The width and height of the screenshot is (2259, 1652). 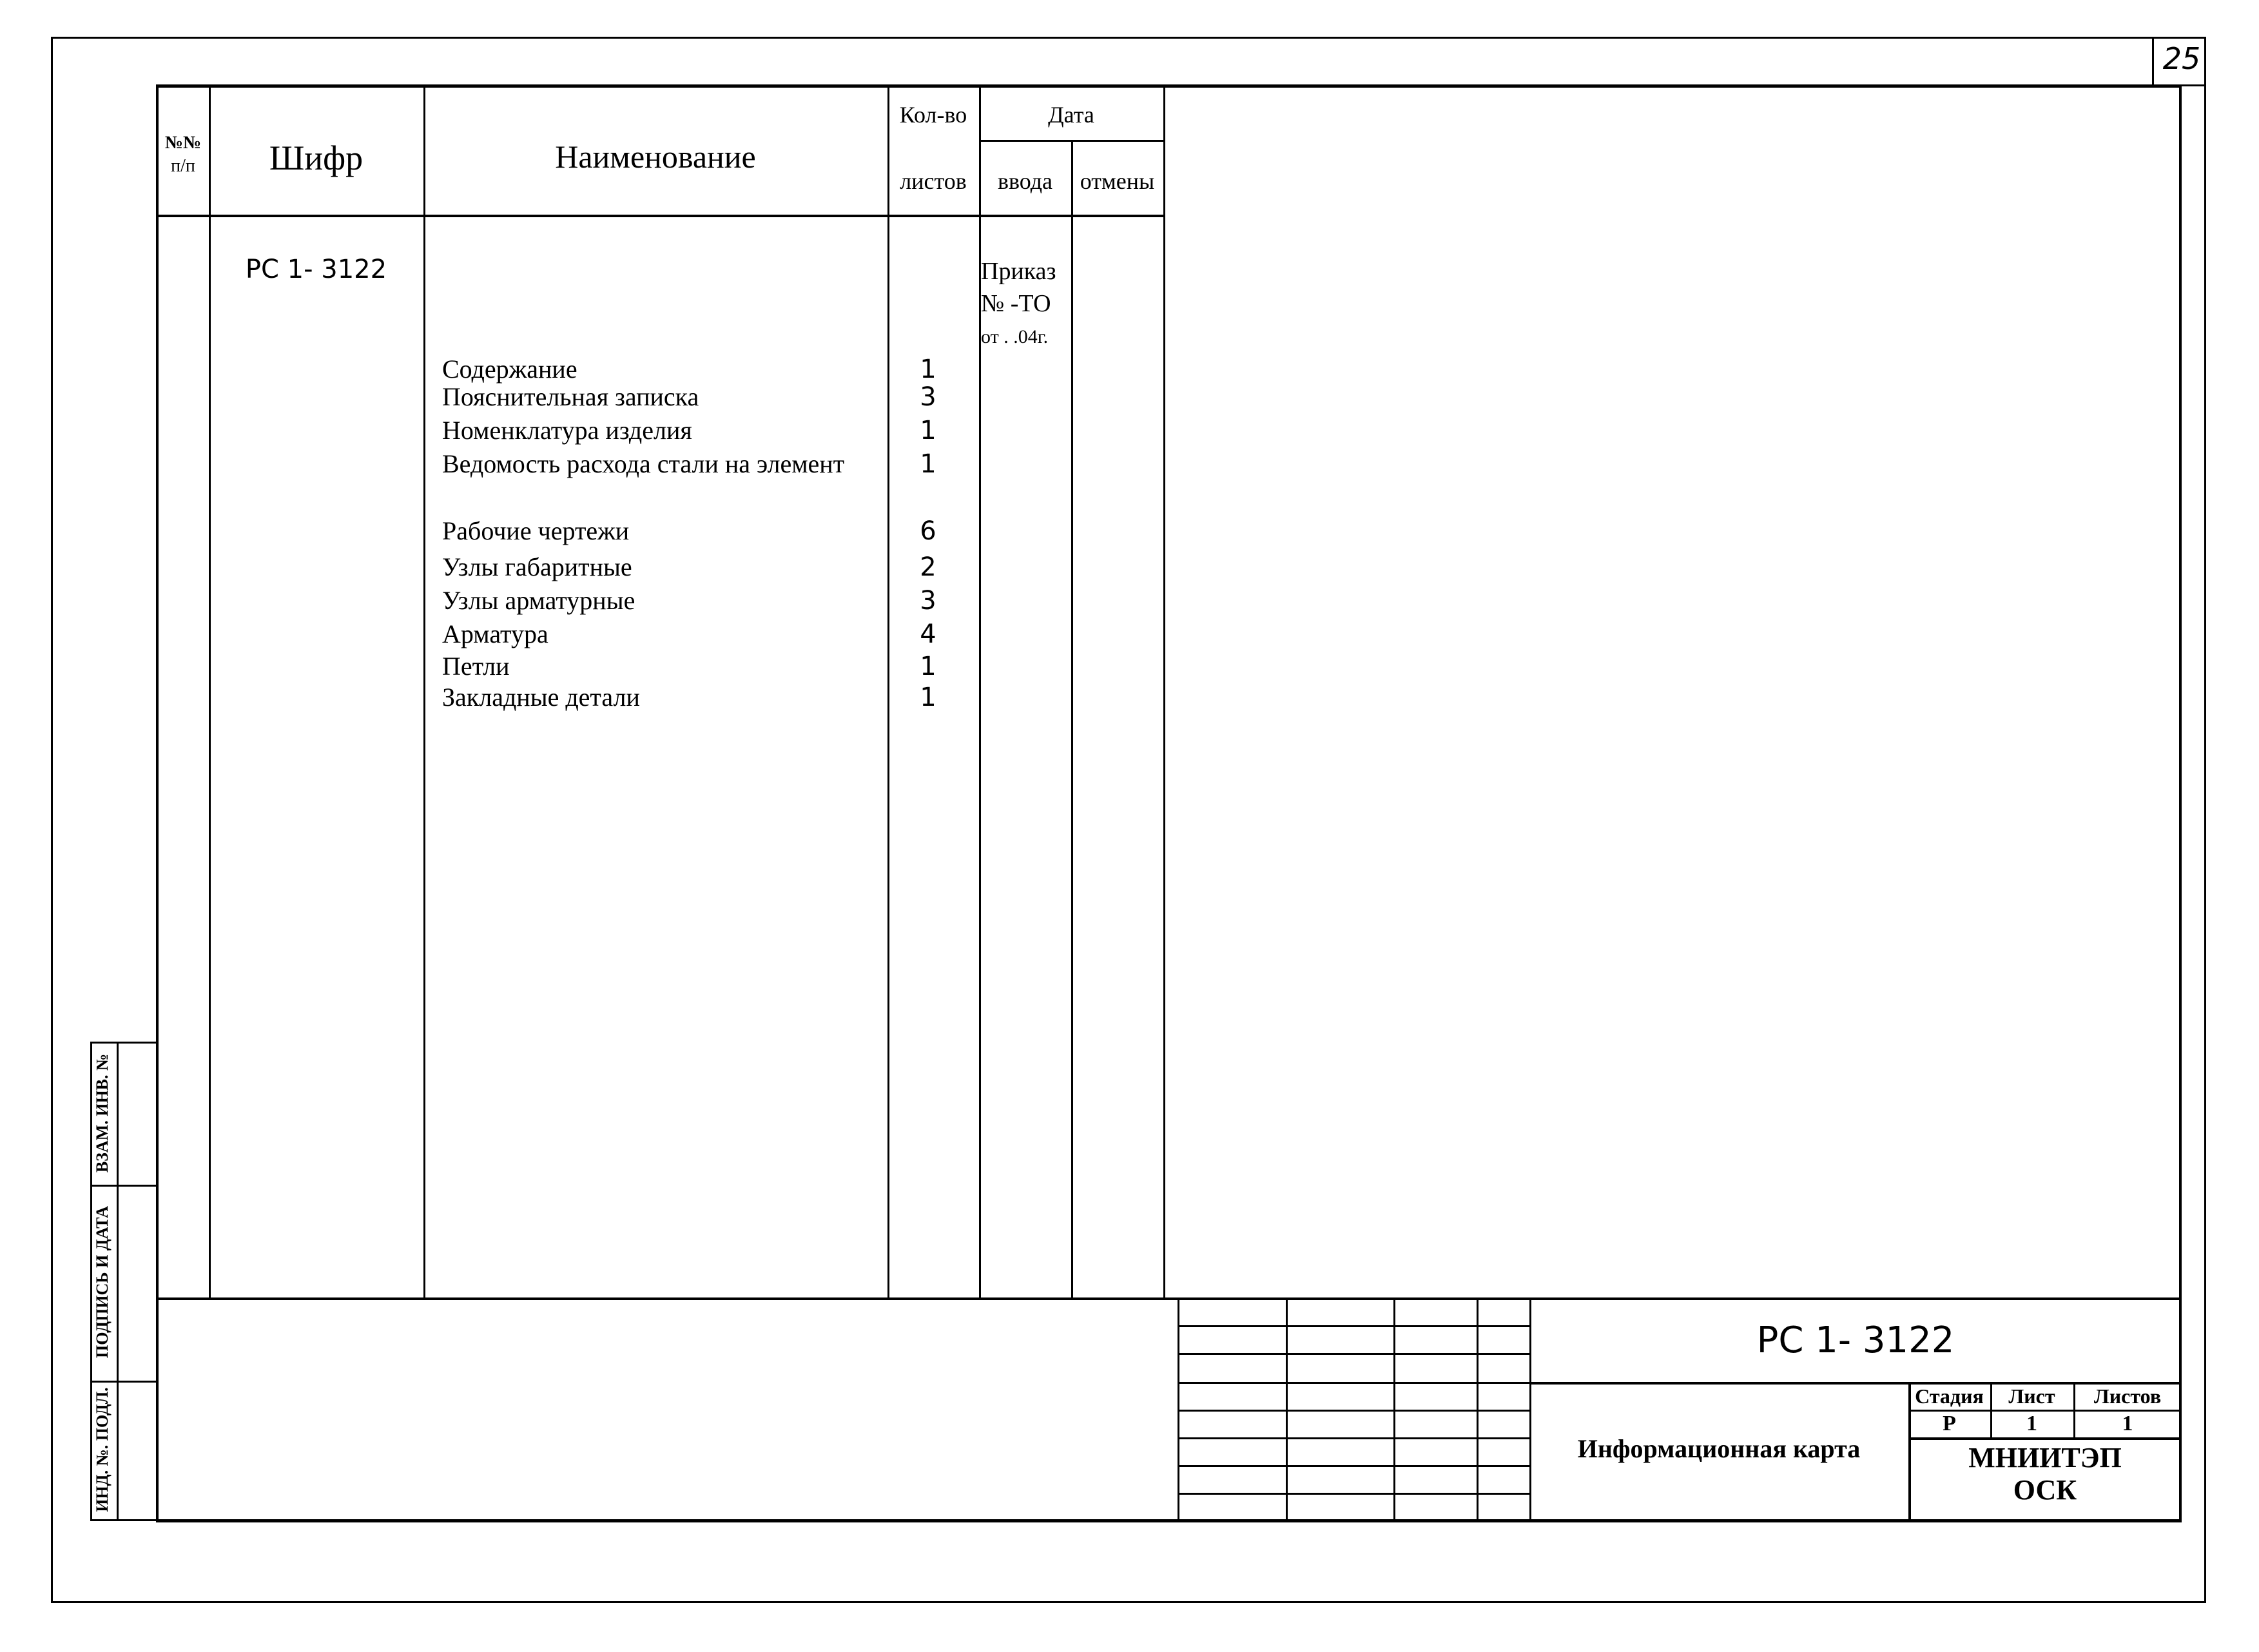 I want to click on stage-value: Р, so click(x=1950, y=1423).